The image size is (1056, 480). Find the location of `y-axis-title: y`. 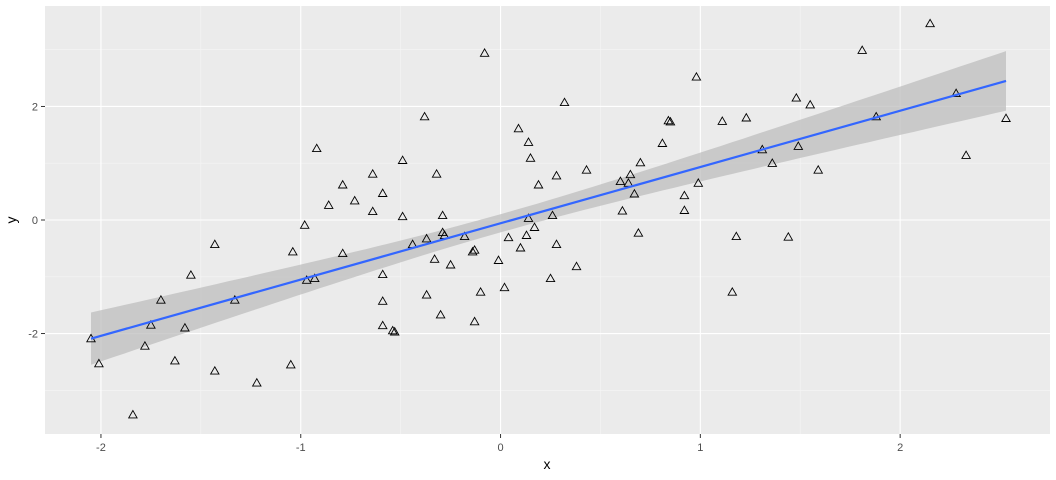

y-axis-title: y is located at coordinates (11, 220).